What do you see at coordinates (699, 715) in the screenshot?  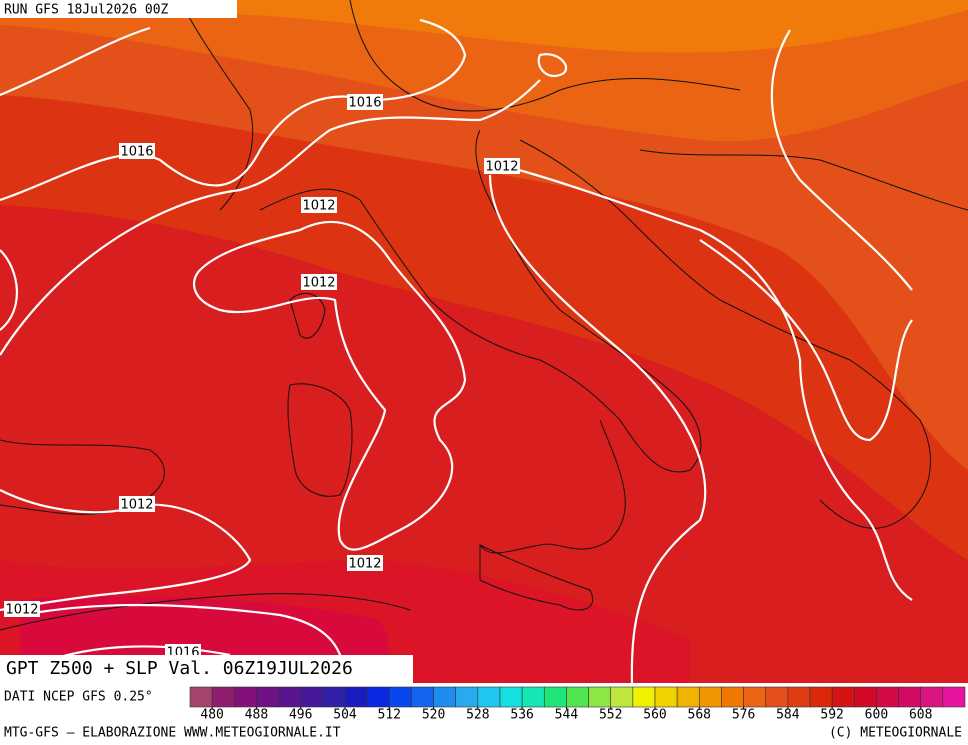 I see `colorbar-tick-label: 568` at bounding box center [699, 715].